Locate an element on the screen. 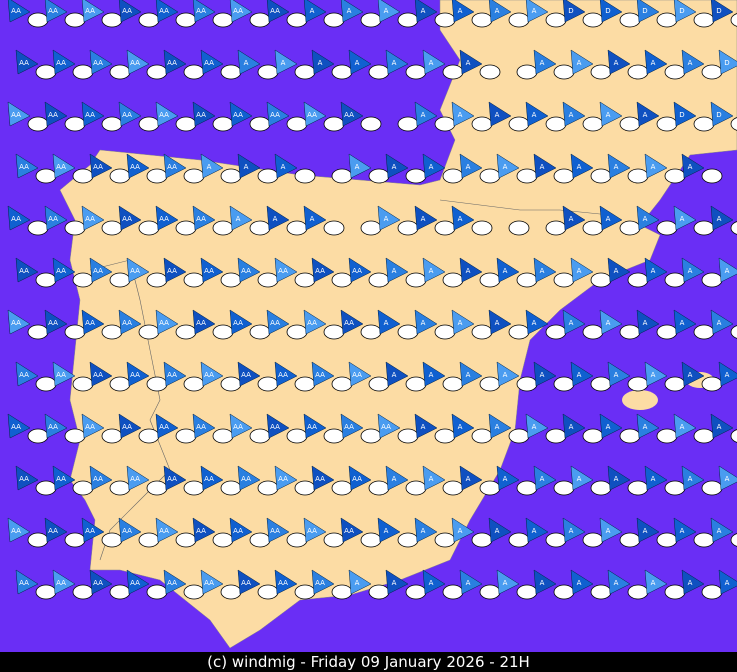 This screenshot has height=672, width=737. border is located at coordinates (525, 207).